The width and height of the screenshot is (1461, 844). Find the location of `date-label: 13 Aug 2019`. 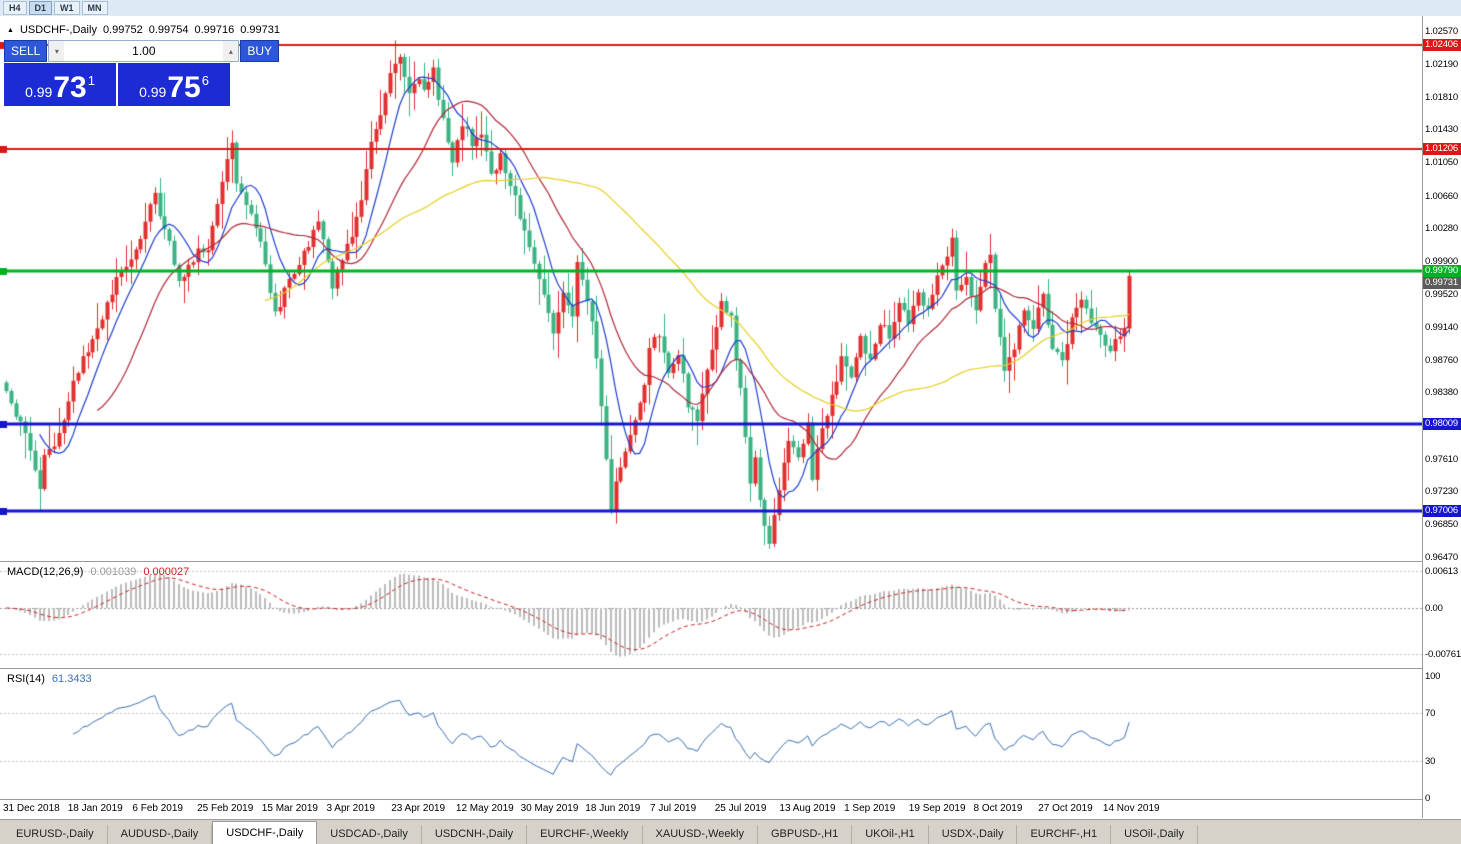

date-label: 13 Aug 2019 is located at coordinates (807, 808).